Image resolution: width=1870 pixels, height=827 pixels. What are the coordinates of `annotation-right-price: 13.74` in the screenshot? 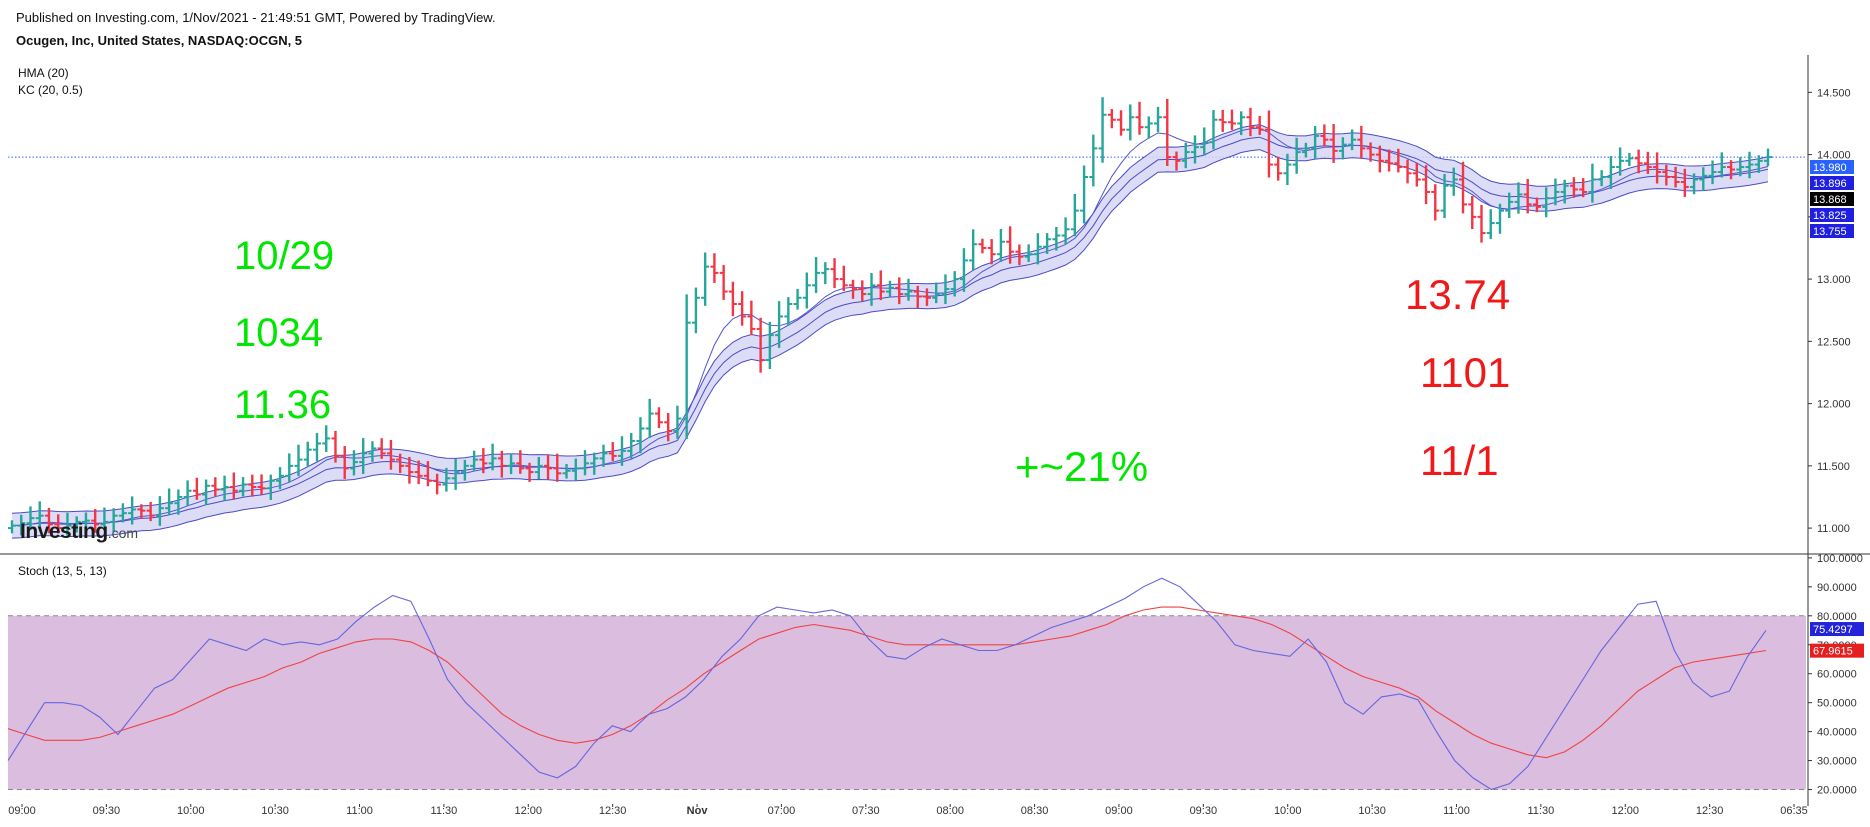 It's located at (1458, 294).